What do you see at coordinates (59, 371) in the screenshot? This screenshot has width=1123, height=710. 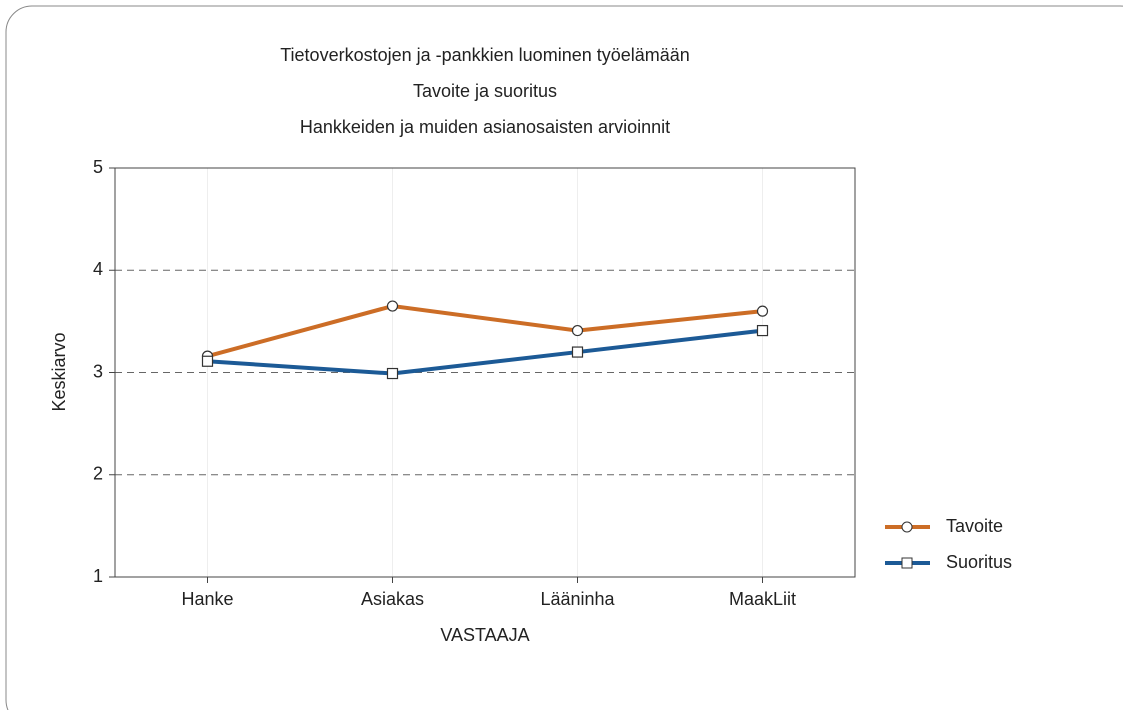 I see `y-axis-label: Keskiarvo` at bounding box center [59, 371].